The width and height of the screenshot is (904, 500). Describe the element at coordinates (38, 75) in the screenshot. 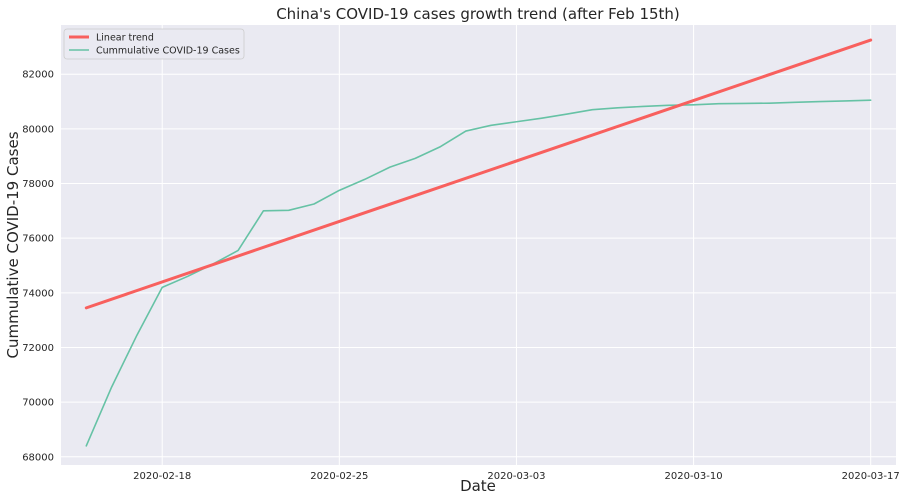

I see `y-tick-label-7: 82000` at that location.